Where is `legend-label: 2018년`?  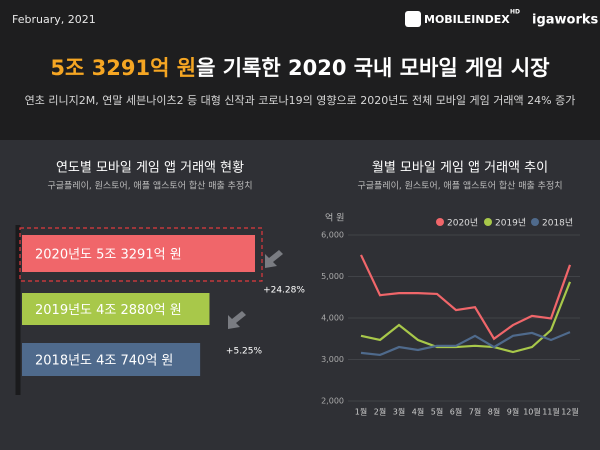 legend-label: 2018년 is located at coordinates (557, 223).